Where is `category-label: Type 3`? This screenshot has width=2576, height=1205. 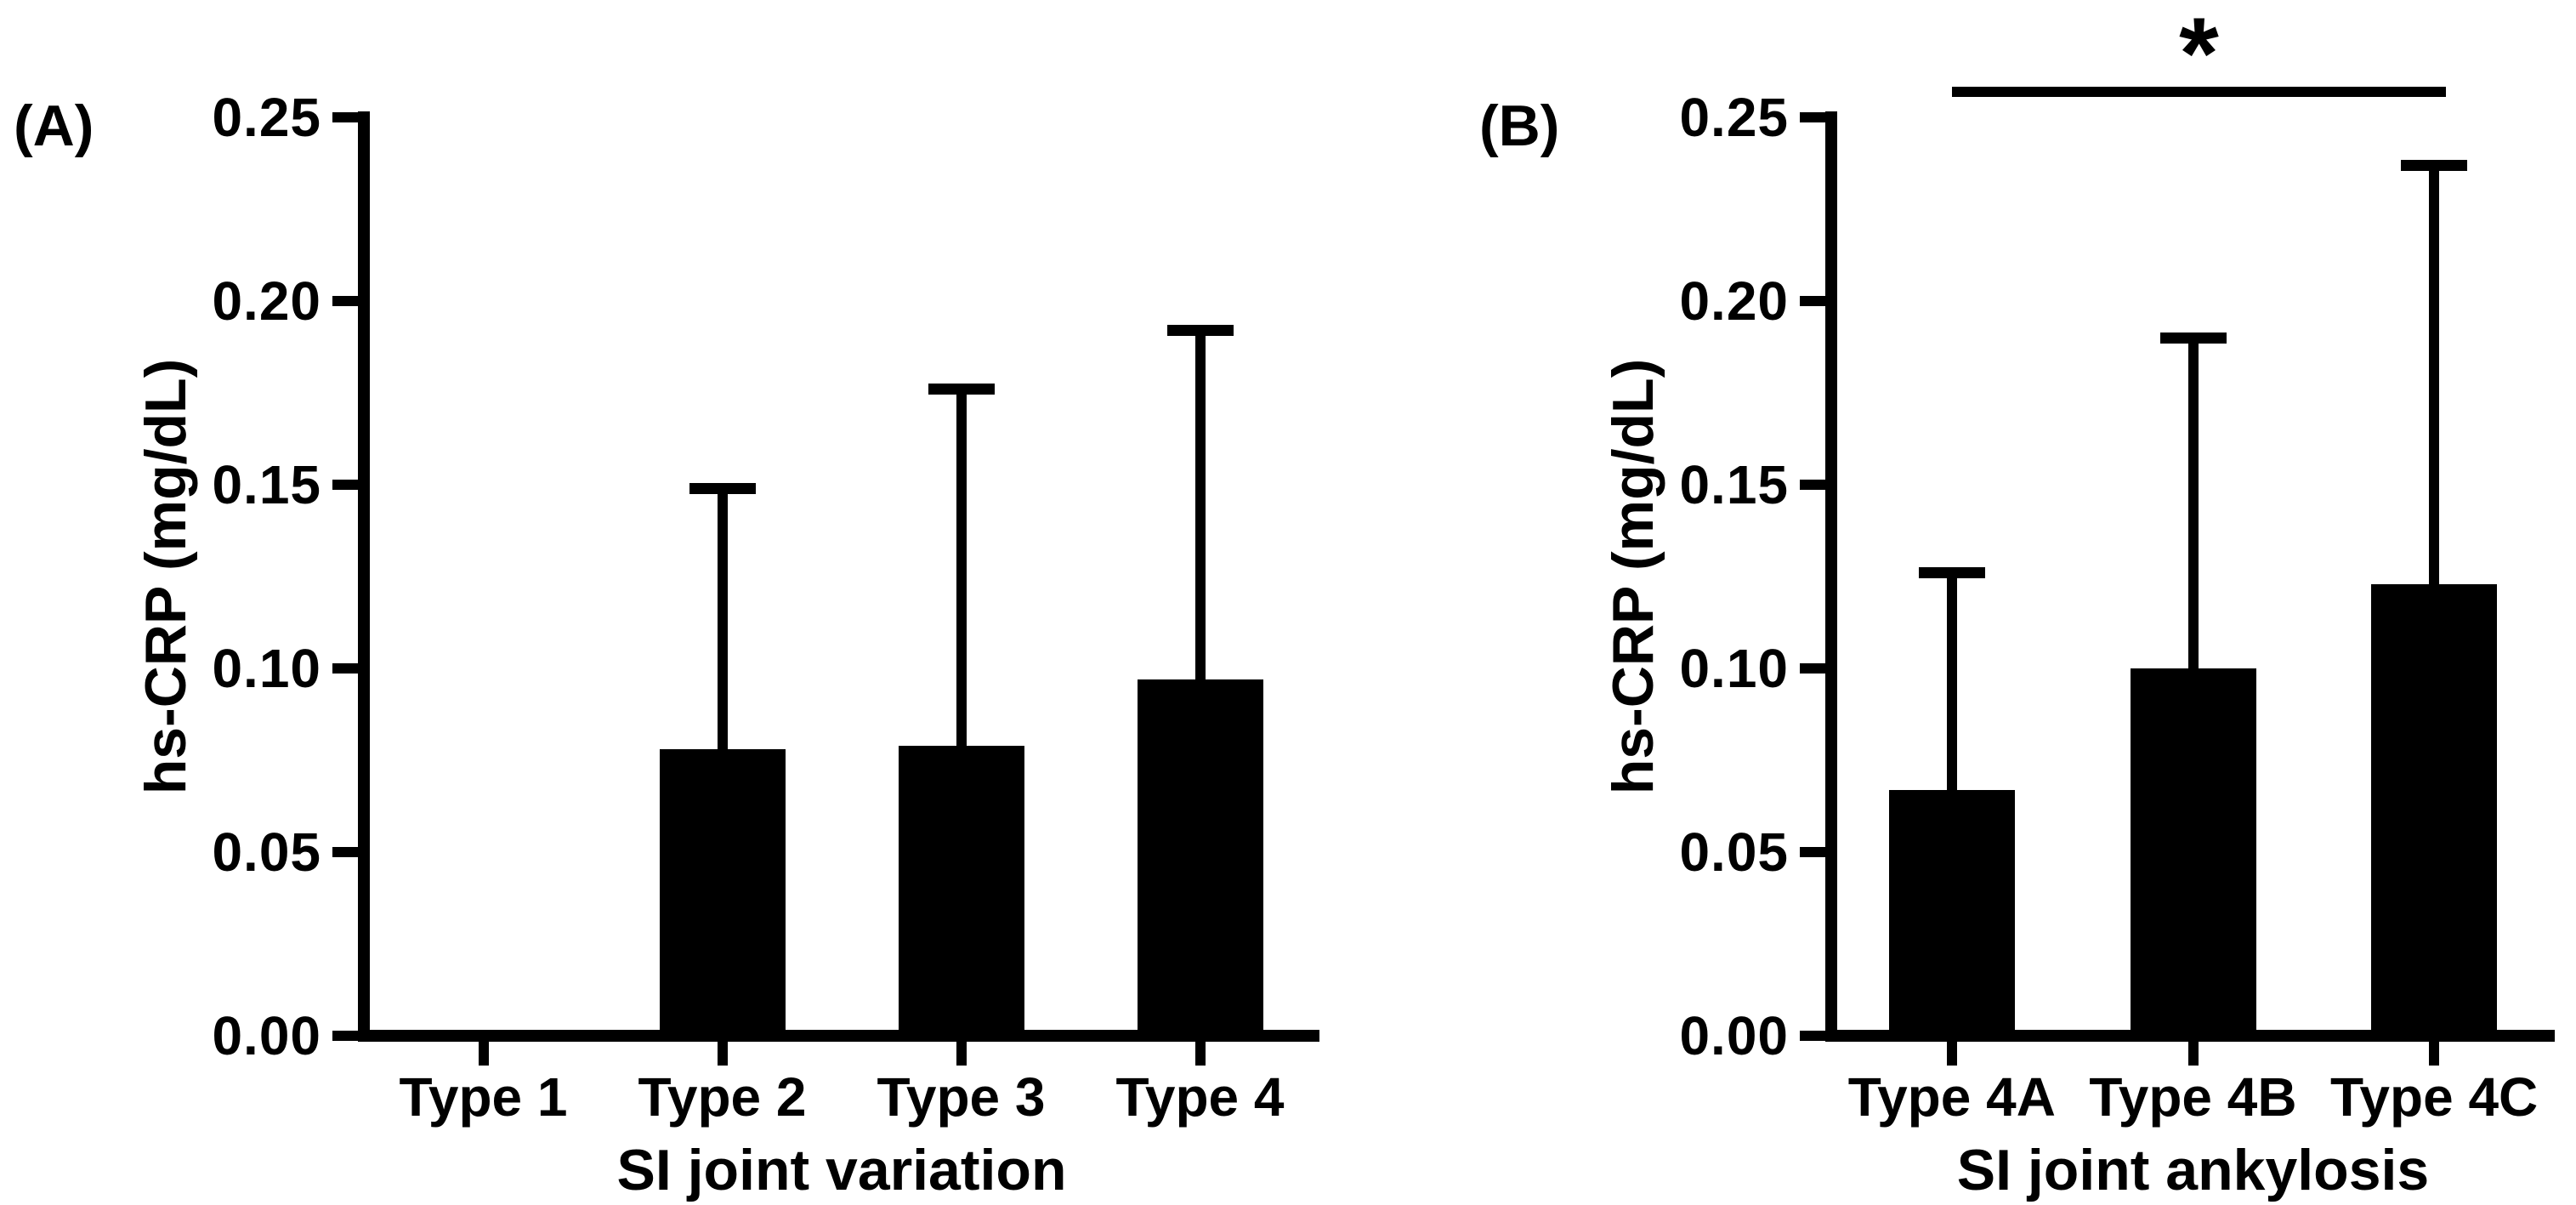 category-label: Type 3 is located at coordinates (962, 1097).